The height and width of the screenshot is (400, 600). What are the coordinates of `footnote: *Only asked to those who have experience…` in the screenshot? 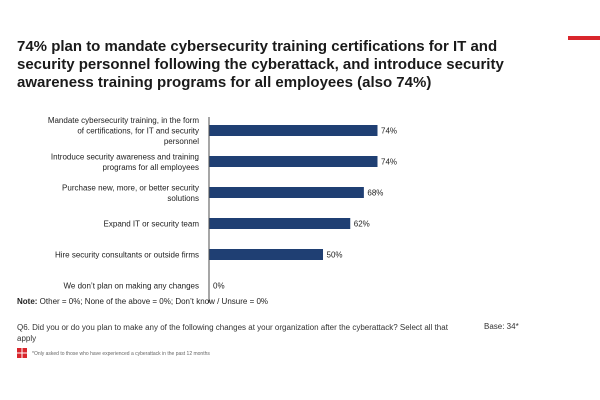 It's located at (121, 354).